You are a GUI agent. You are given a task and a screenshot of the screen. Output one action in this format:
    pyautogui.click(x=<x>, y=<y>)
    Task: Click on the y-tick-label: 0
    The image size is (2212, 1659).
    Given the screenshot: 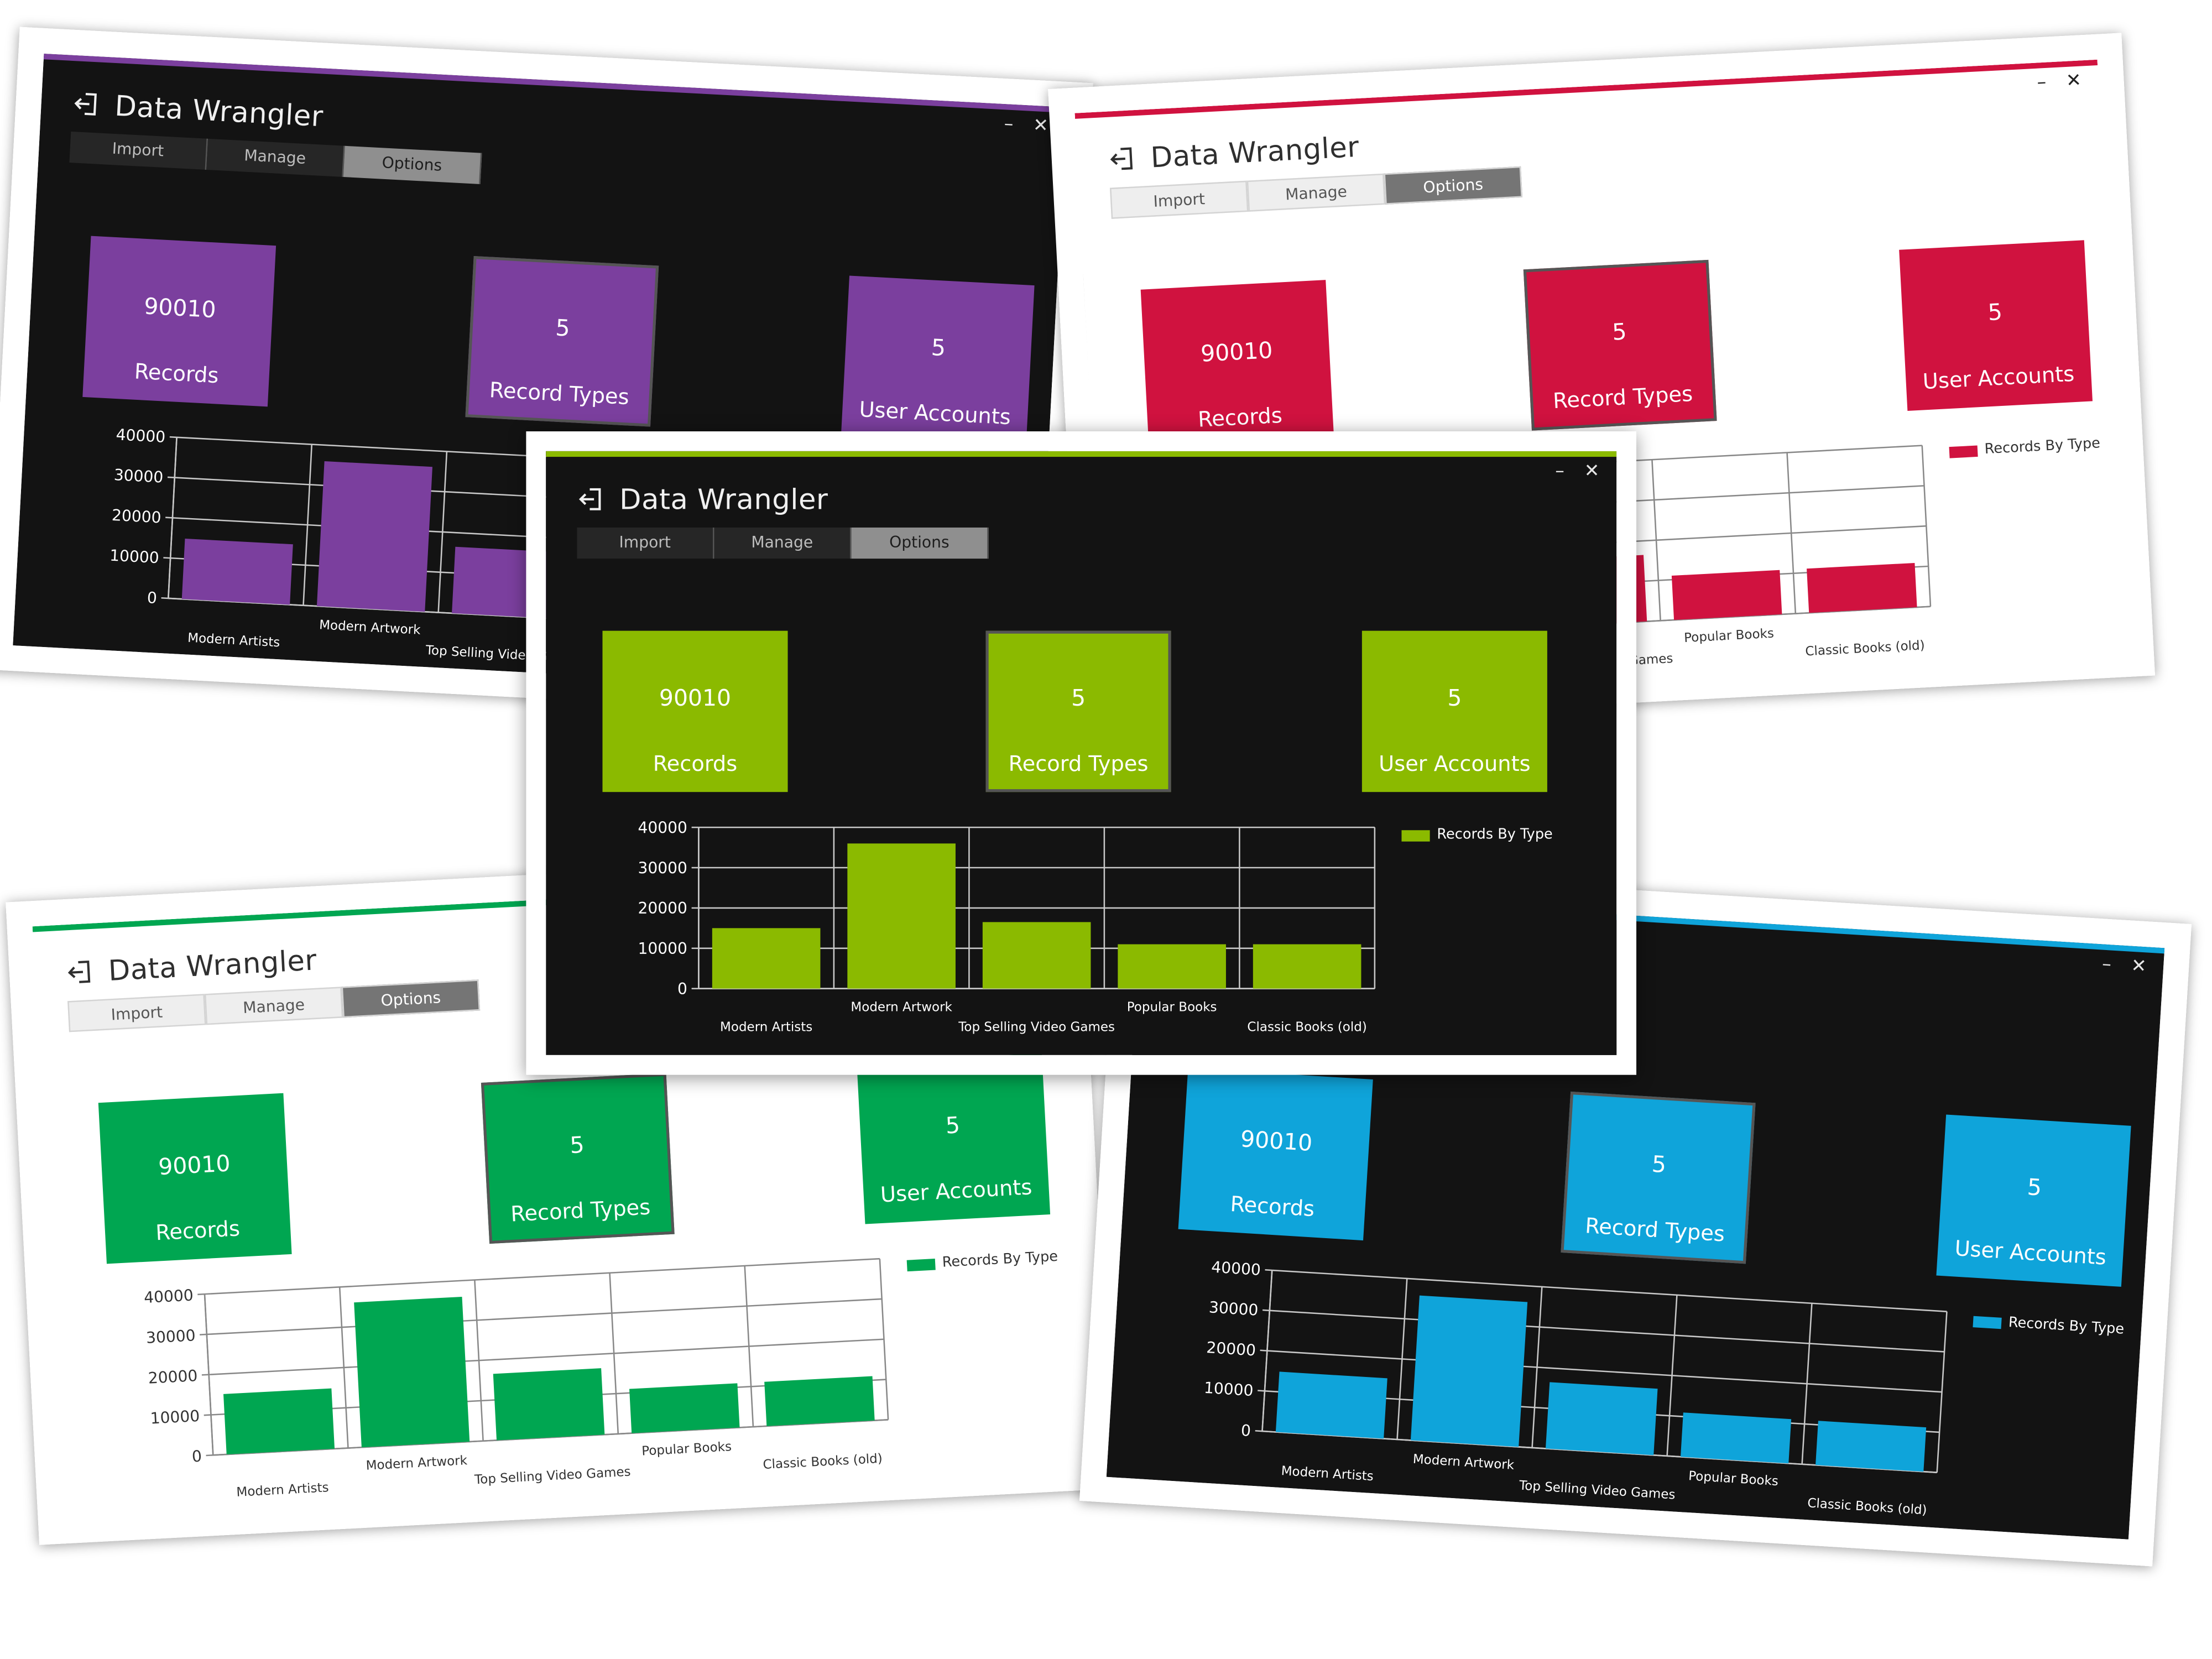 What is the action you would take?
    pyautogui.click(x=682, y=989)
    